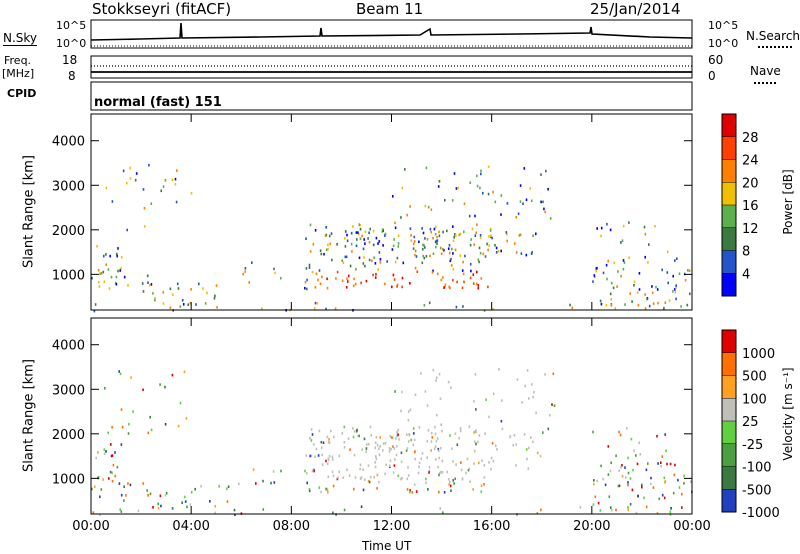 The height and width of the screenshot is (554, 800). I want to click on nsky-panel, so click(391, 34).